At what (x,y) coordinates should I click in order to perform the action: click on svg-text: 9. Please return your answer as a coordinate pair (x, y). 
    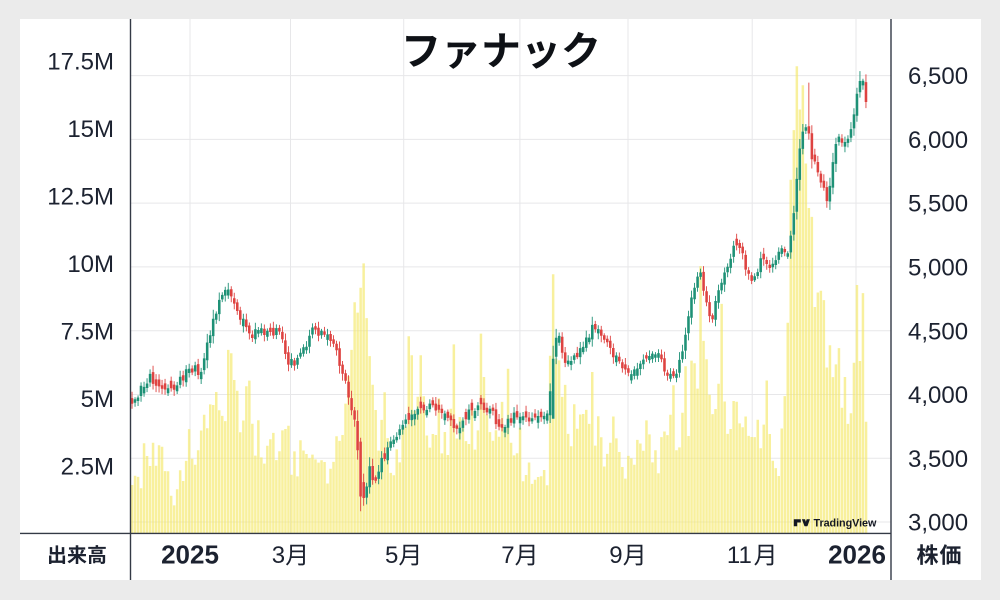
    Looking at the image, I should click on (615, 555).